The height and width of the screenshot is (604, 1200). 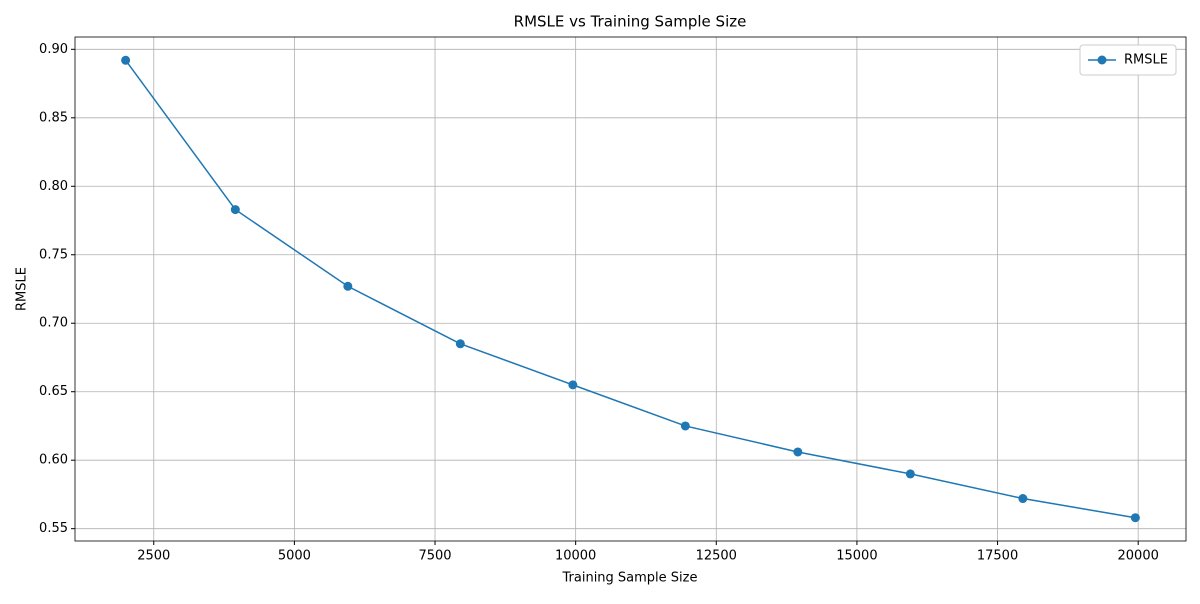 I want to click on y-tick-label: 0.55, so click(x=53, y=528).